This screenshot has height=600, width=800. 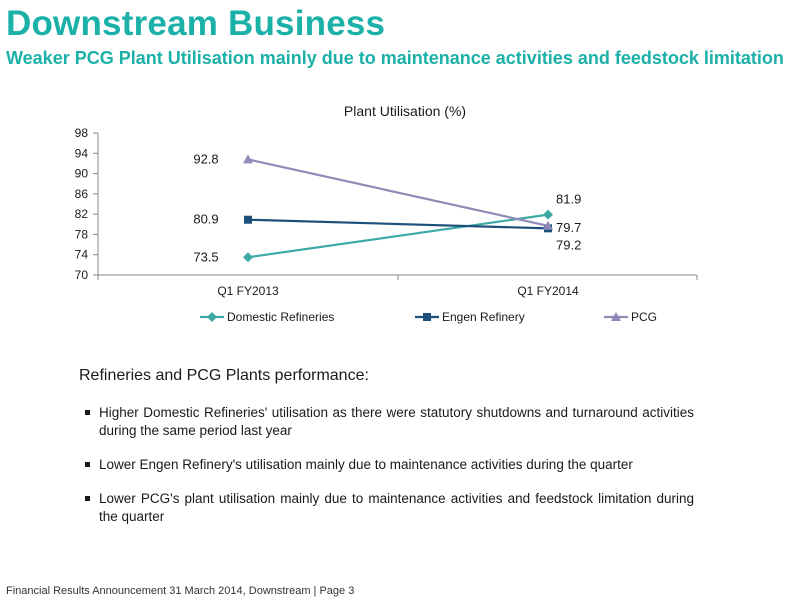 What do you see at coordinates (398, 236) in the screenshot?
I see `series-line-domestic-refineries` at bounding box center [398, 236].